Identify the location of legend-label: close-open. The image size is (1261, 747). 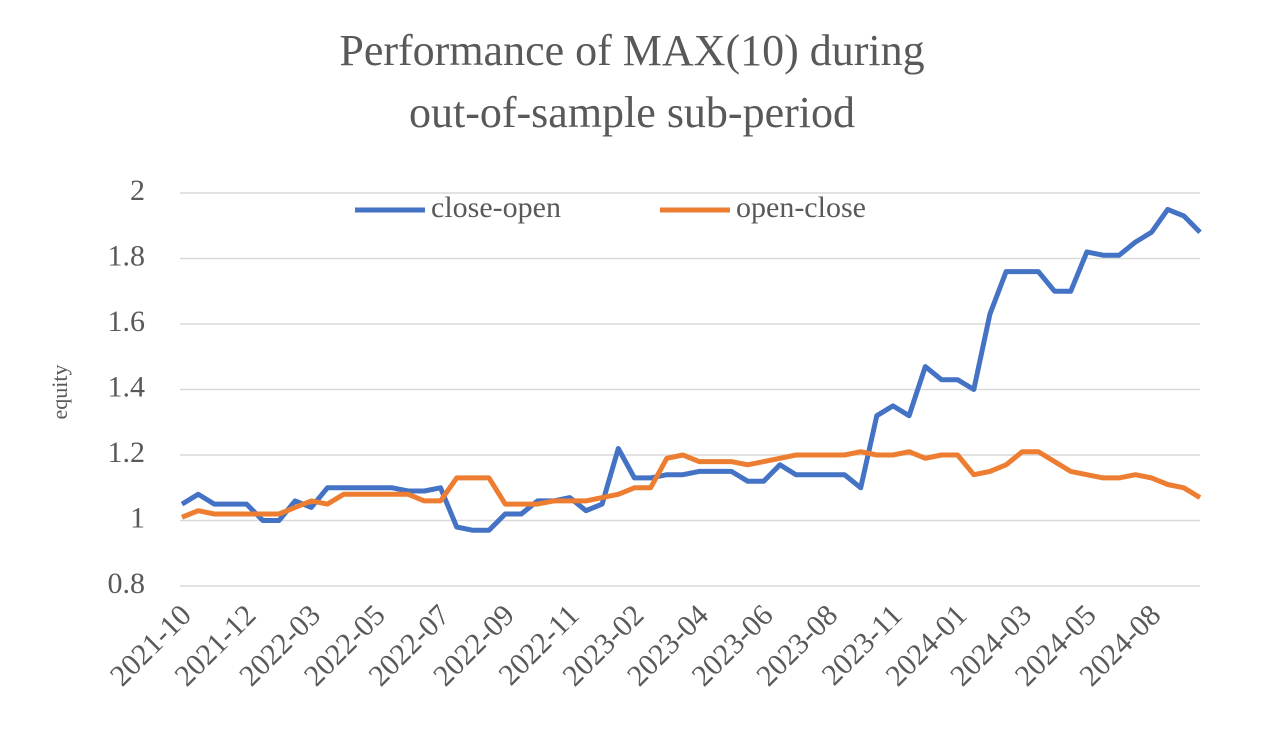
(496, 207).